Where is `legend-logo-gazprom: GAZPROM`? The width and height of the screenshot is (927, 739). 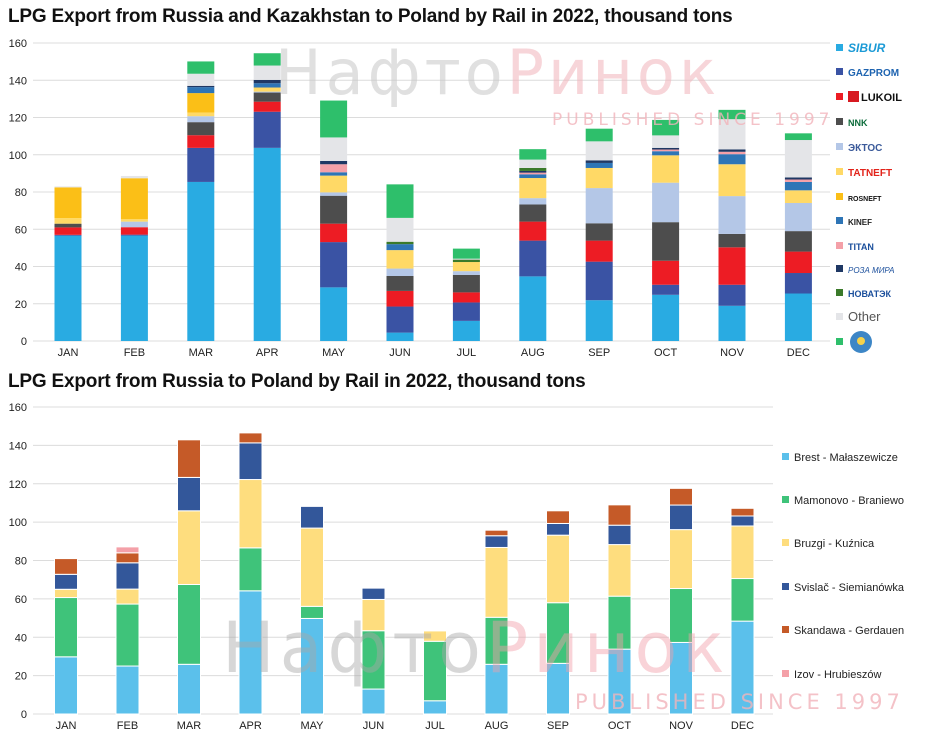 legend-logo-gazprom: GAZPROM is located at coordinates (873, 73).